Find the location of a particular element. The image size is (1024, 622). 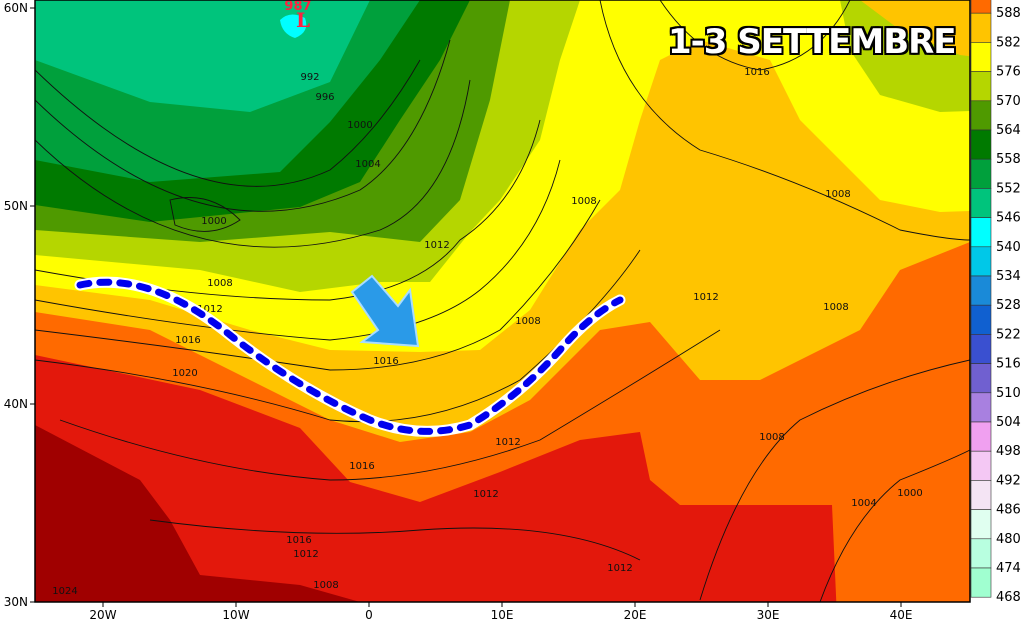

x-tick-label: 10W is located at coordinates (235, 615).